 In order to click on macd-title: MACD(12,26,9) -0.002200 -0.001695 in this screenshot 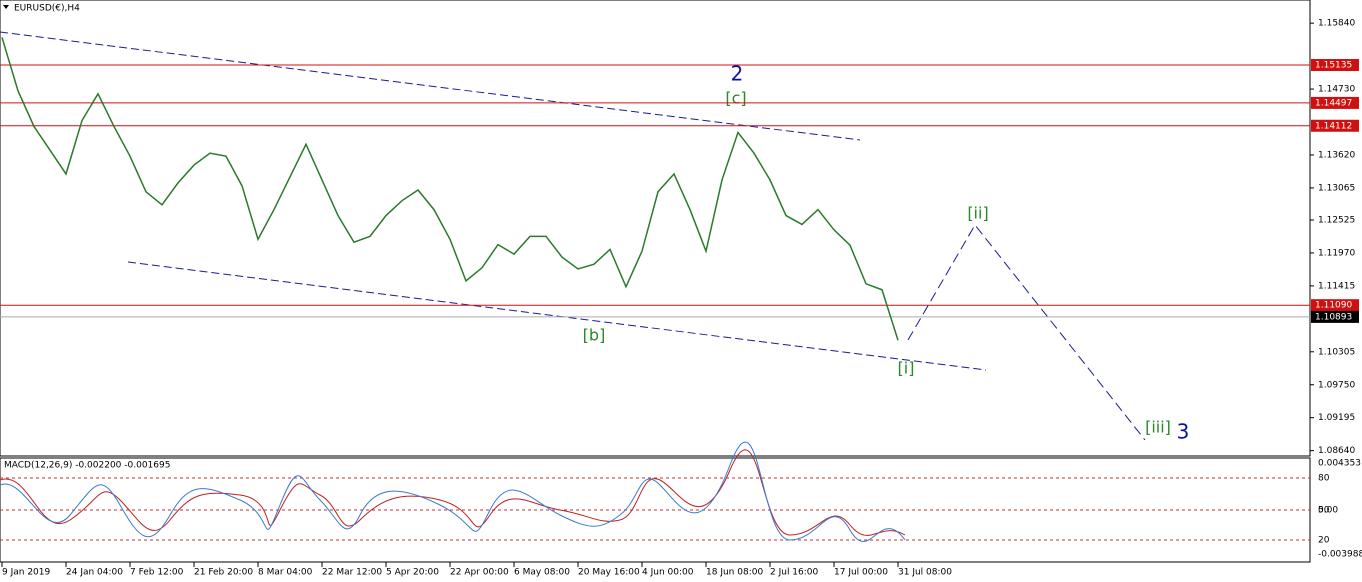, I will do `click(87, 466)`.